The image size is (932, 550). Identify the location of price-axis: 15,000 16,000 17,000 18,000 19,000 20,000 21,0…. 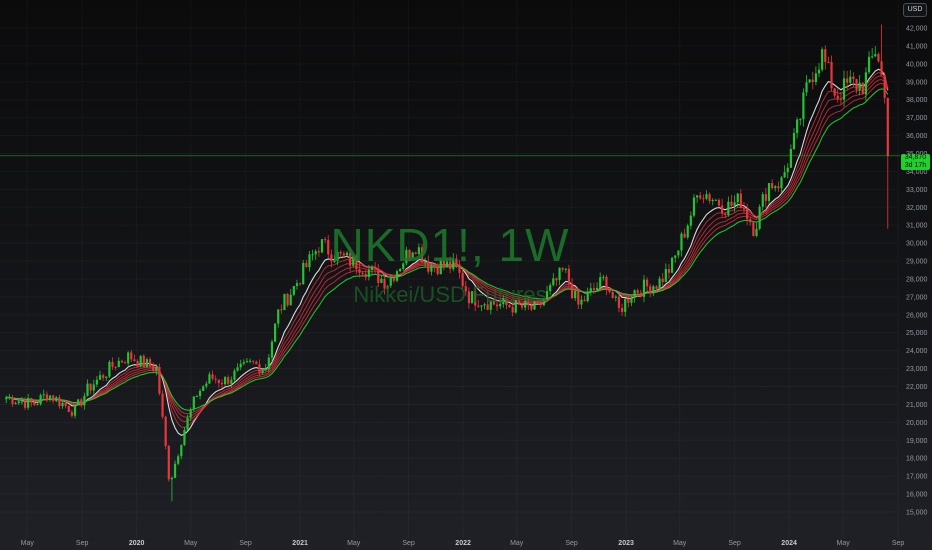
(917, 271).